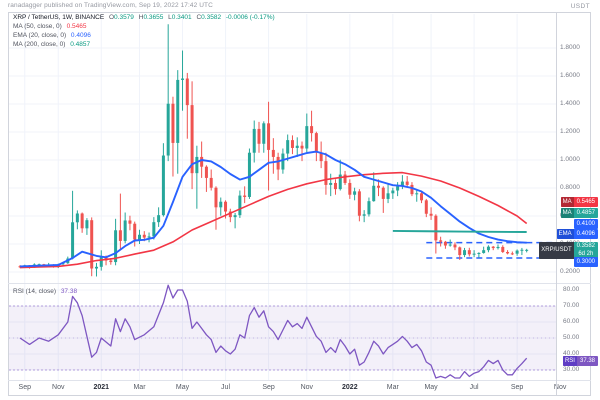  I want to click on last-price-value: 0.3582, so click(585, 245).